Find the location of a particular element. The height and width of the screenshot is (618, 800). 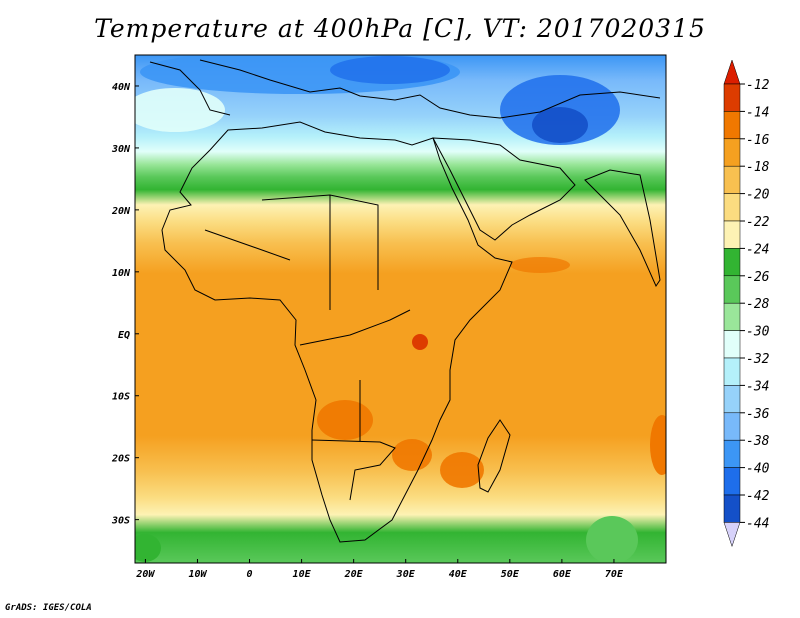

colorbar-label: -38 is located at coordinates (758, 441).